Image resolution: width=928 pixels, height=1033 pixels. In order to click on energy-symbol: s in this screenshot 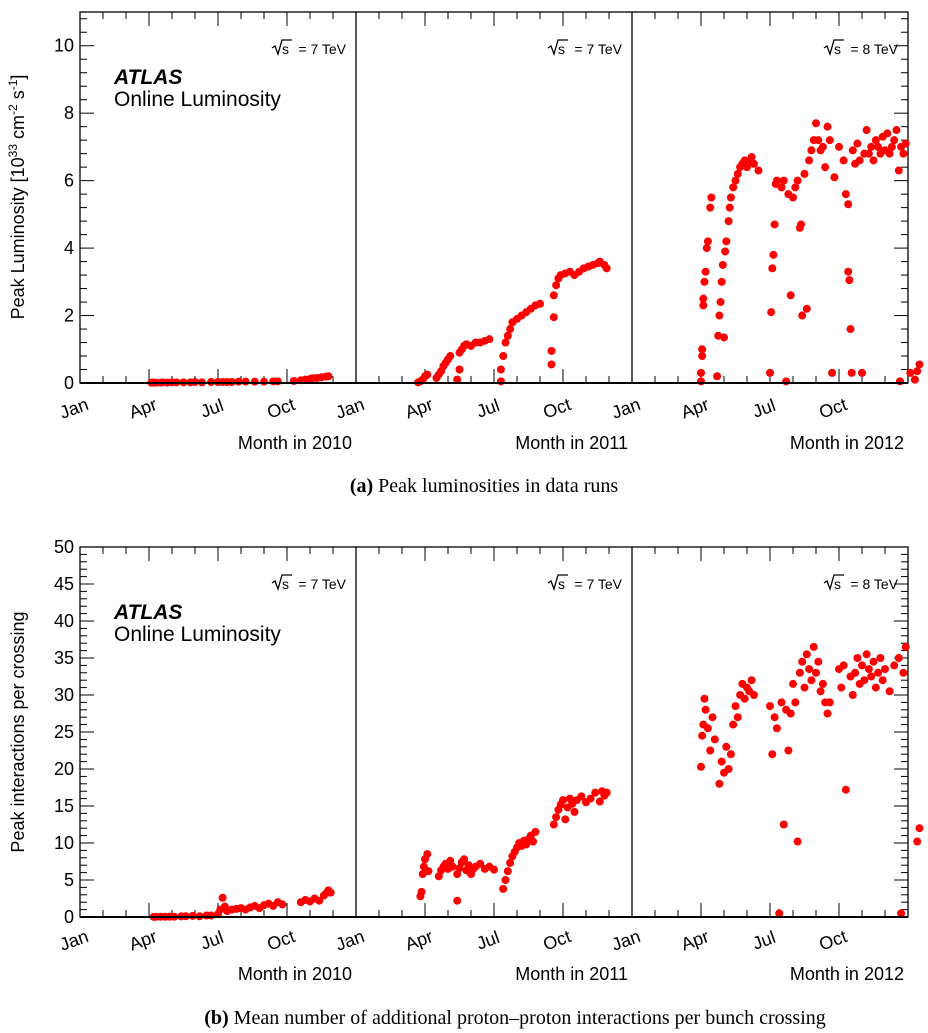, I will do `click(561, 584)`.